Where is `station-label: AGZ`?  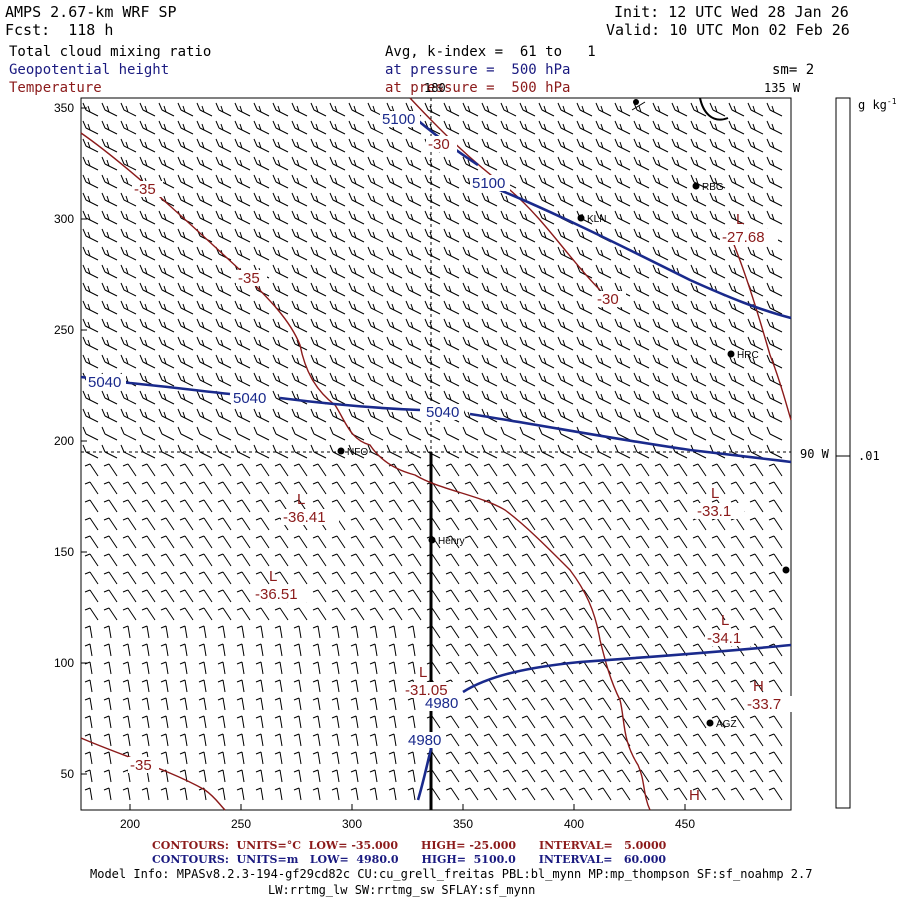
station-label: AGZ is located at coordinates (726, 724).